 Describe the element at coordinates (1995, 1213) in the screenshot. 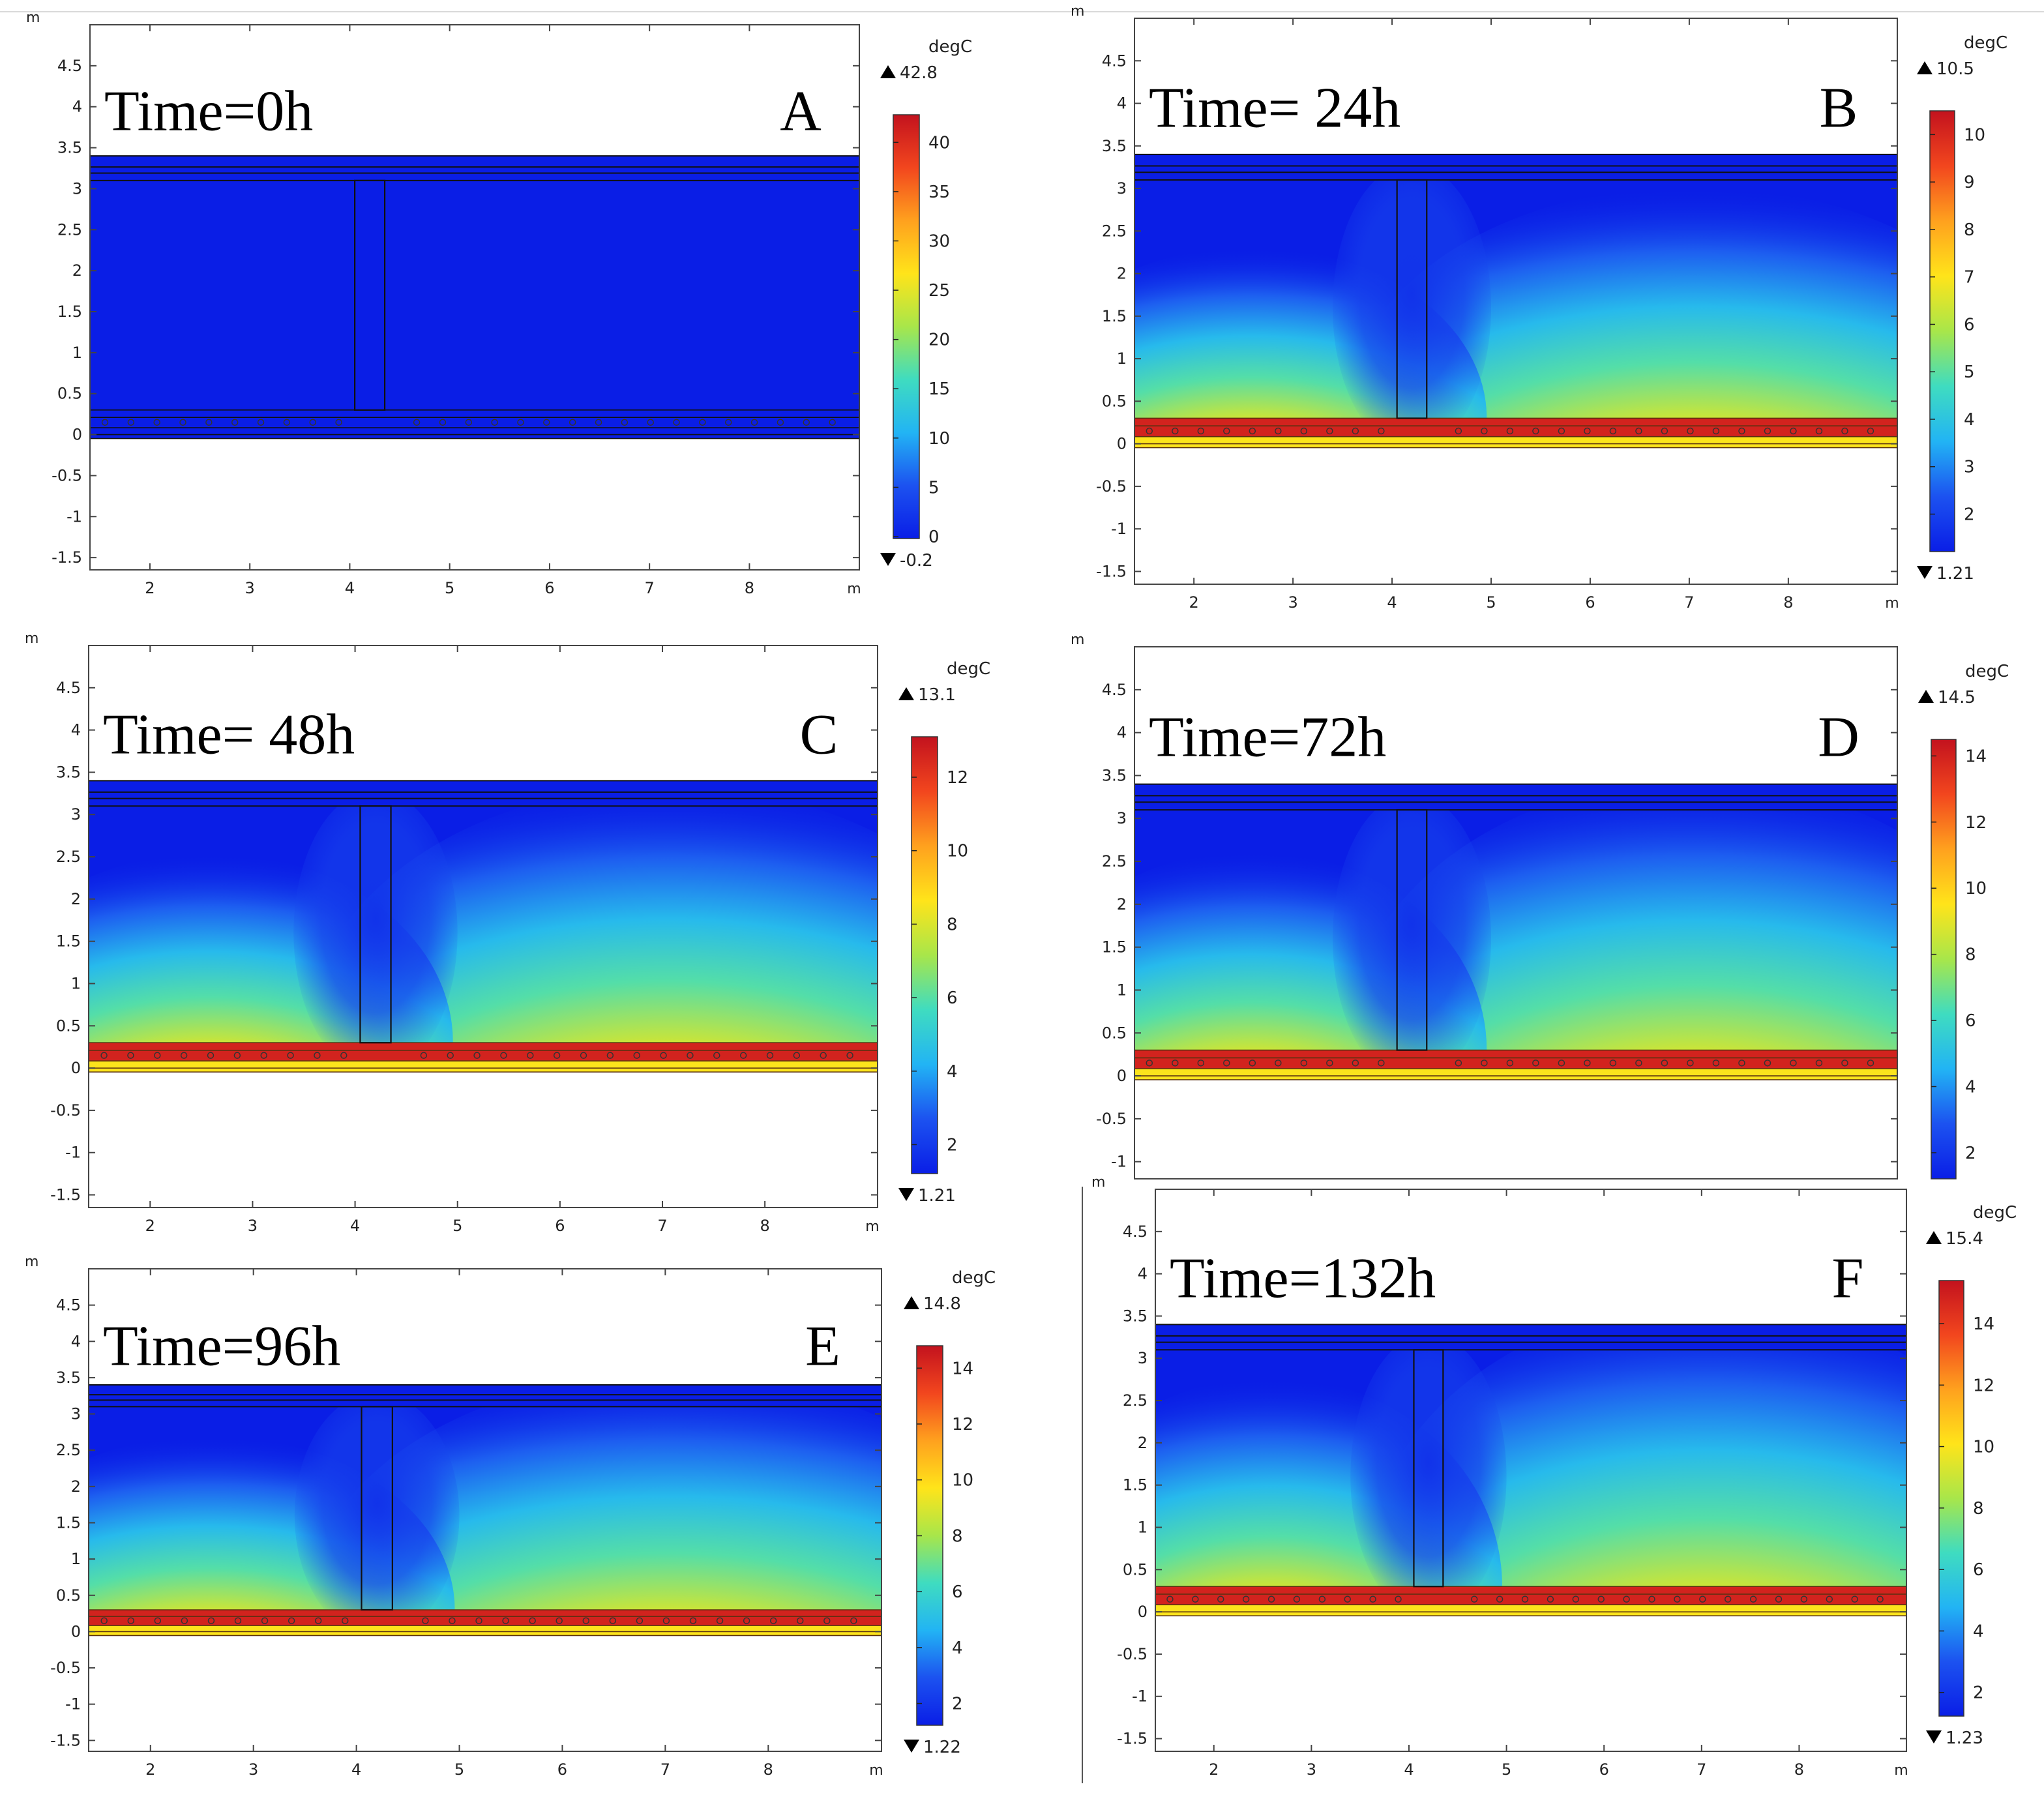

I see `colorbar-unit: degC` at that location.